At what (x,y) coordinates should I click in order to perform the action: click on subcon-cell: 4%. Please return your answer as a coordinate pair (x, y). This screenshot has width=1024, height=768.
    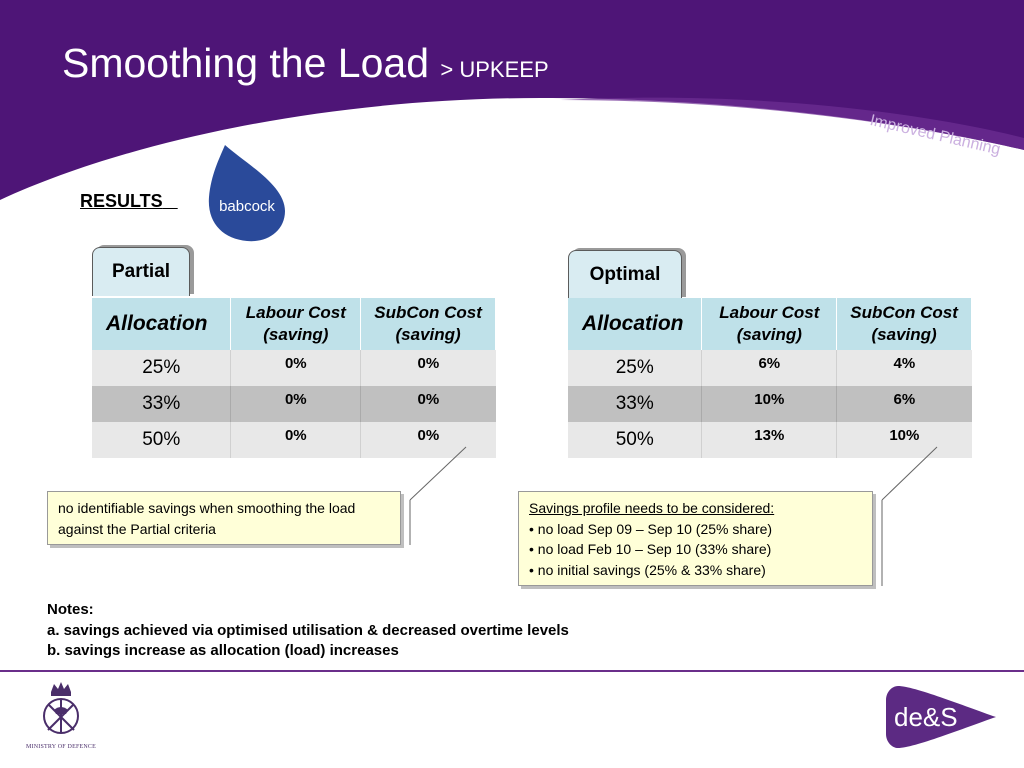
    Looking at the image, I should click on (904, 368).